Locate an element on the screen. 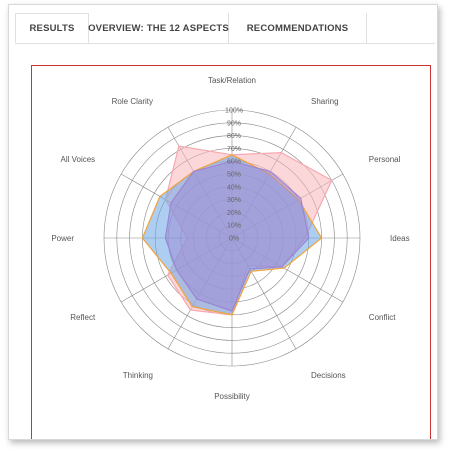 This screenshot has width=450, height=450. axis-label-1: Sharing is located at coordinates (325, 101).